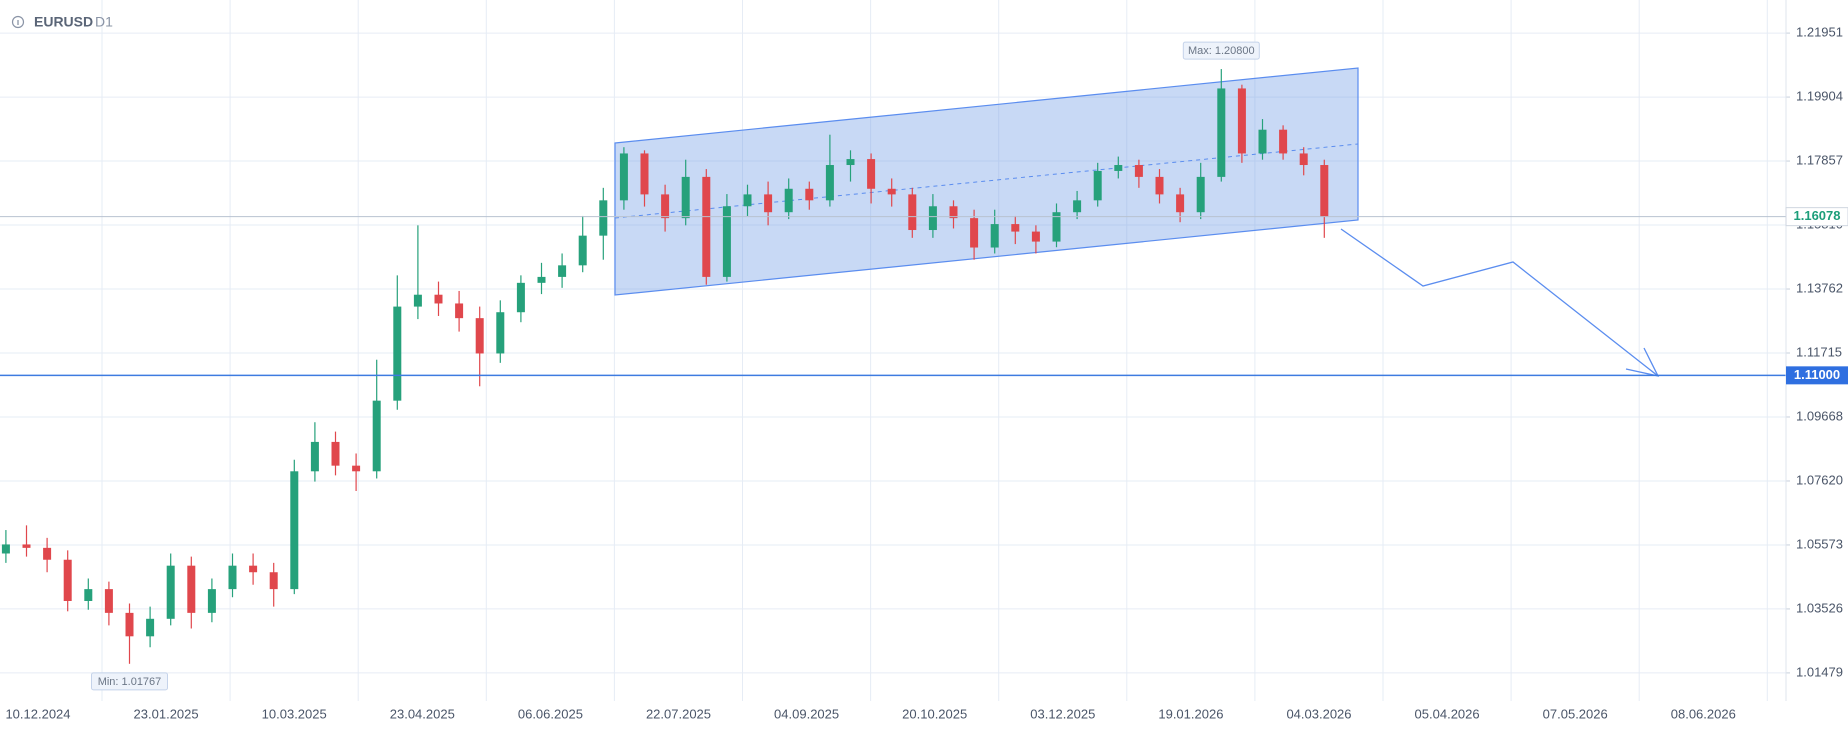 The height and width of the screenshot is (734, 1848). What do you see at coordinates (1447, 713) in the screenshot?
I see `x-tick-label: 05.04.2026` at bounding box center [1447, 713].